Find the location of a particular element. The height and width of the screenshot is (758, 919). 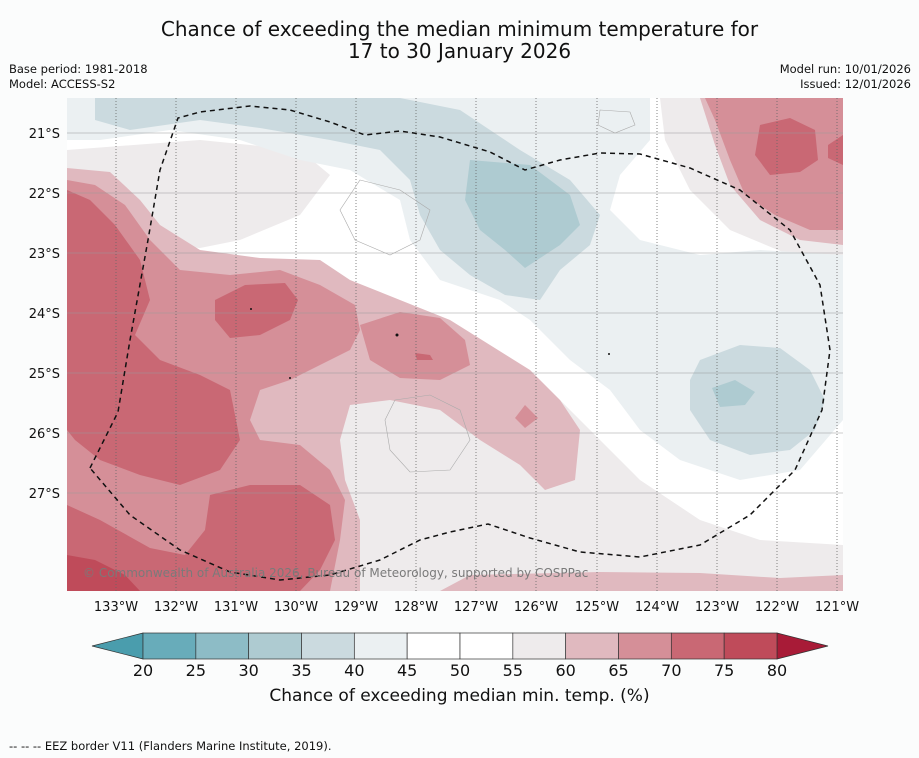

colorbar-tick-label: 25 is located at coordinates (196, 670).